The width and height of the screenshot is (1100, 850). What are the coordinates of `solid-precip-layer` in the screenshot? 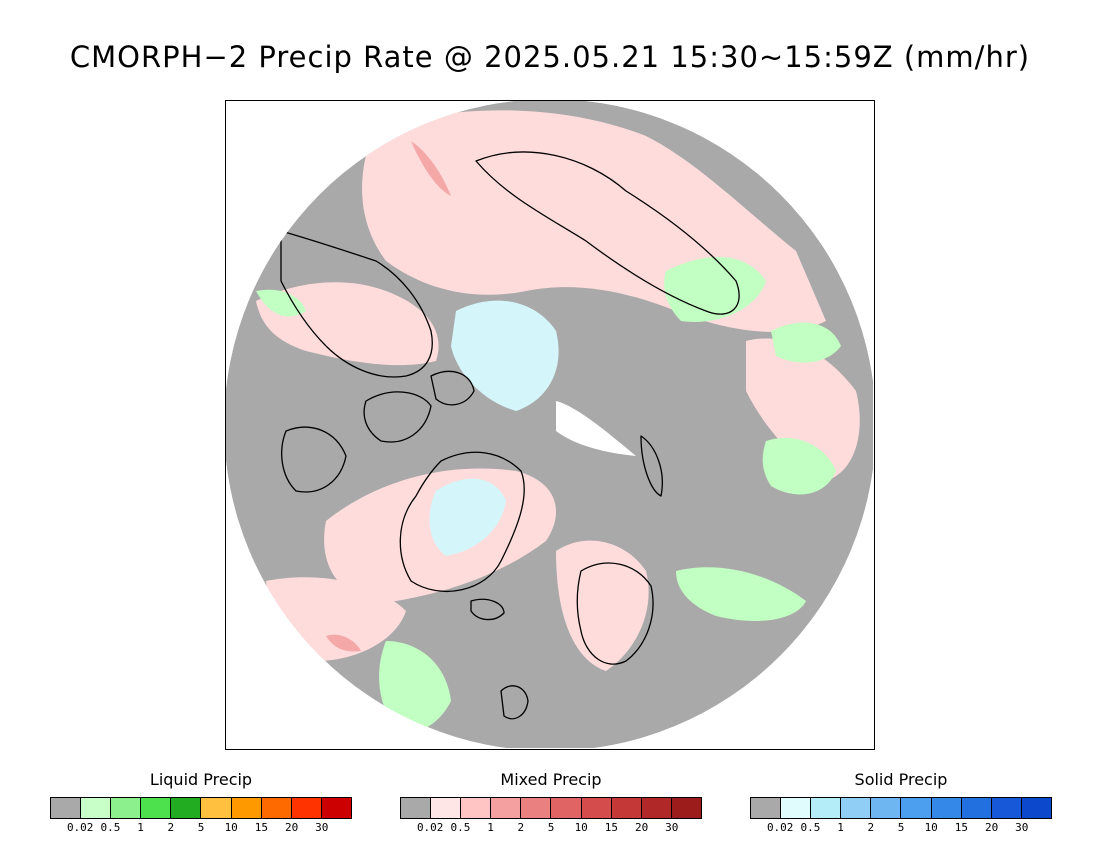 It's located at (532, 428).